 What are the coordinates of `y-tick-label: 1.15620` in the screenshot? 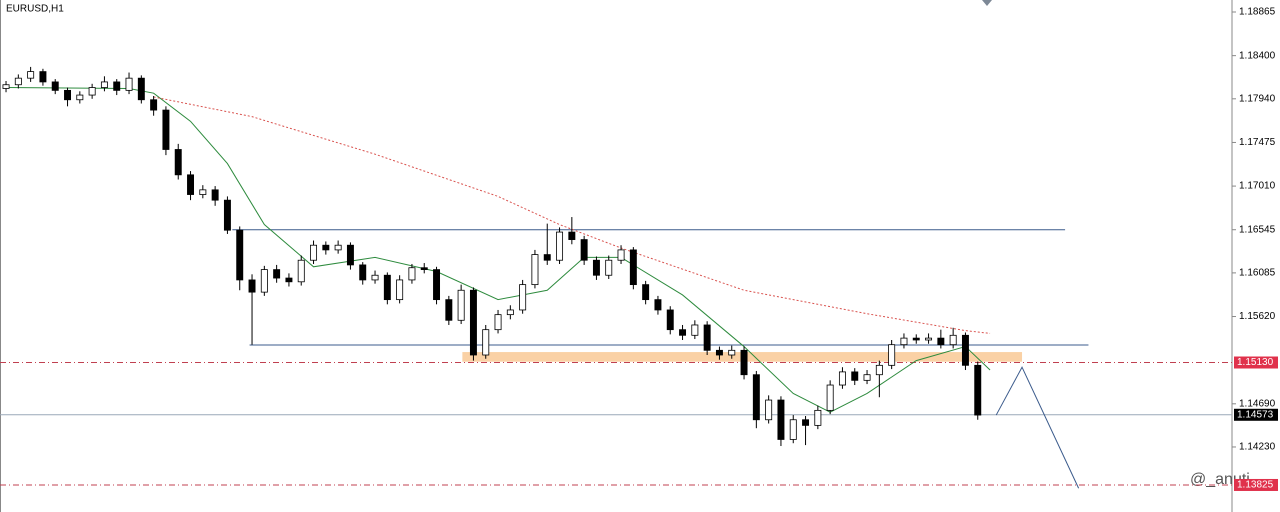 It's located at (1257, 316).